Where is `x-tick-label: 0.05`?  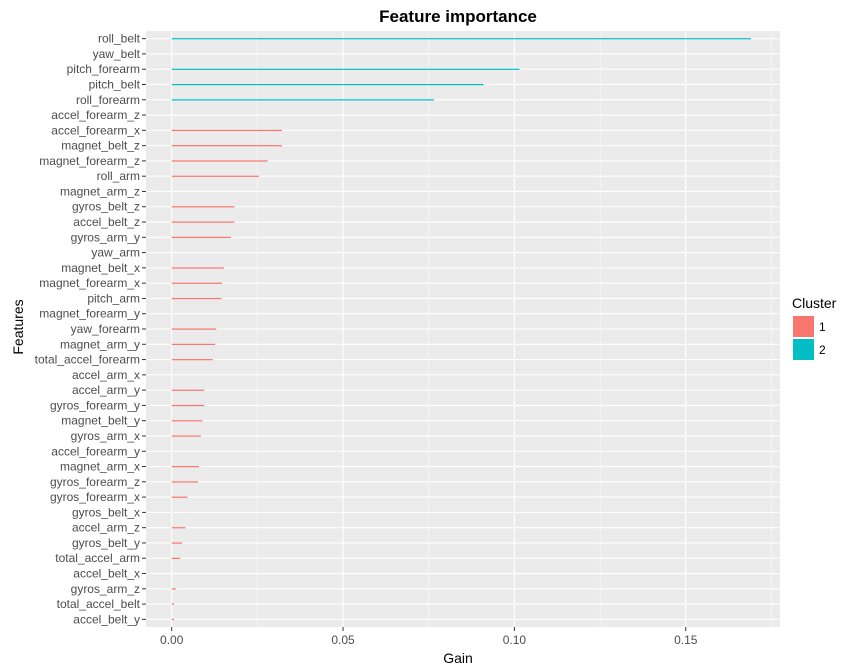 x-tick-label: 0.05 is located at coordinates (343, 640).